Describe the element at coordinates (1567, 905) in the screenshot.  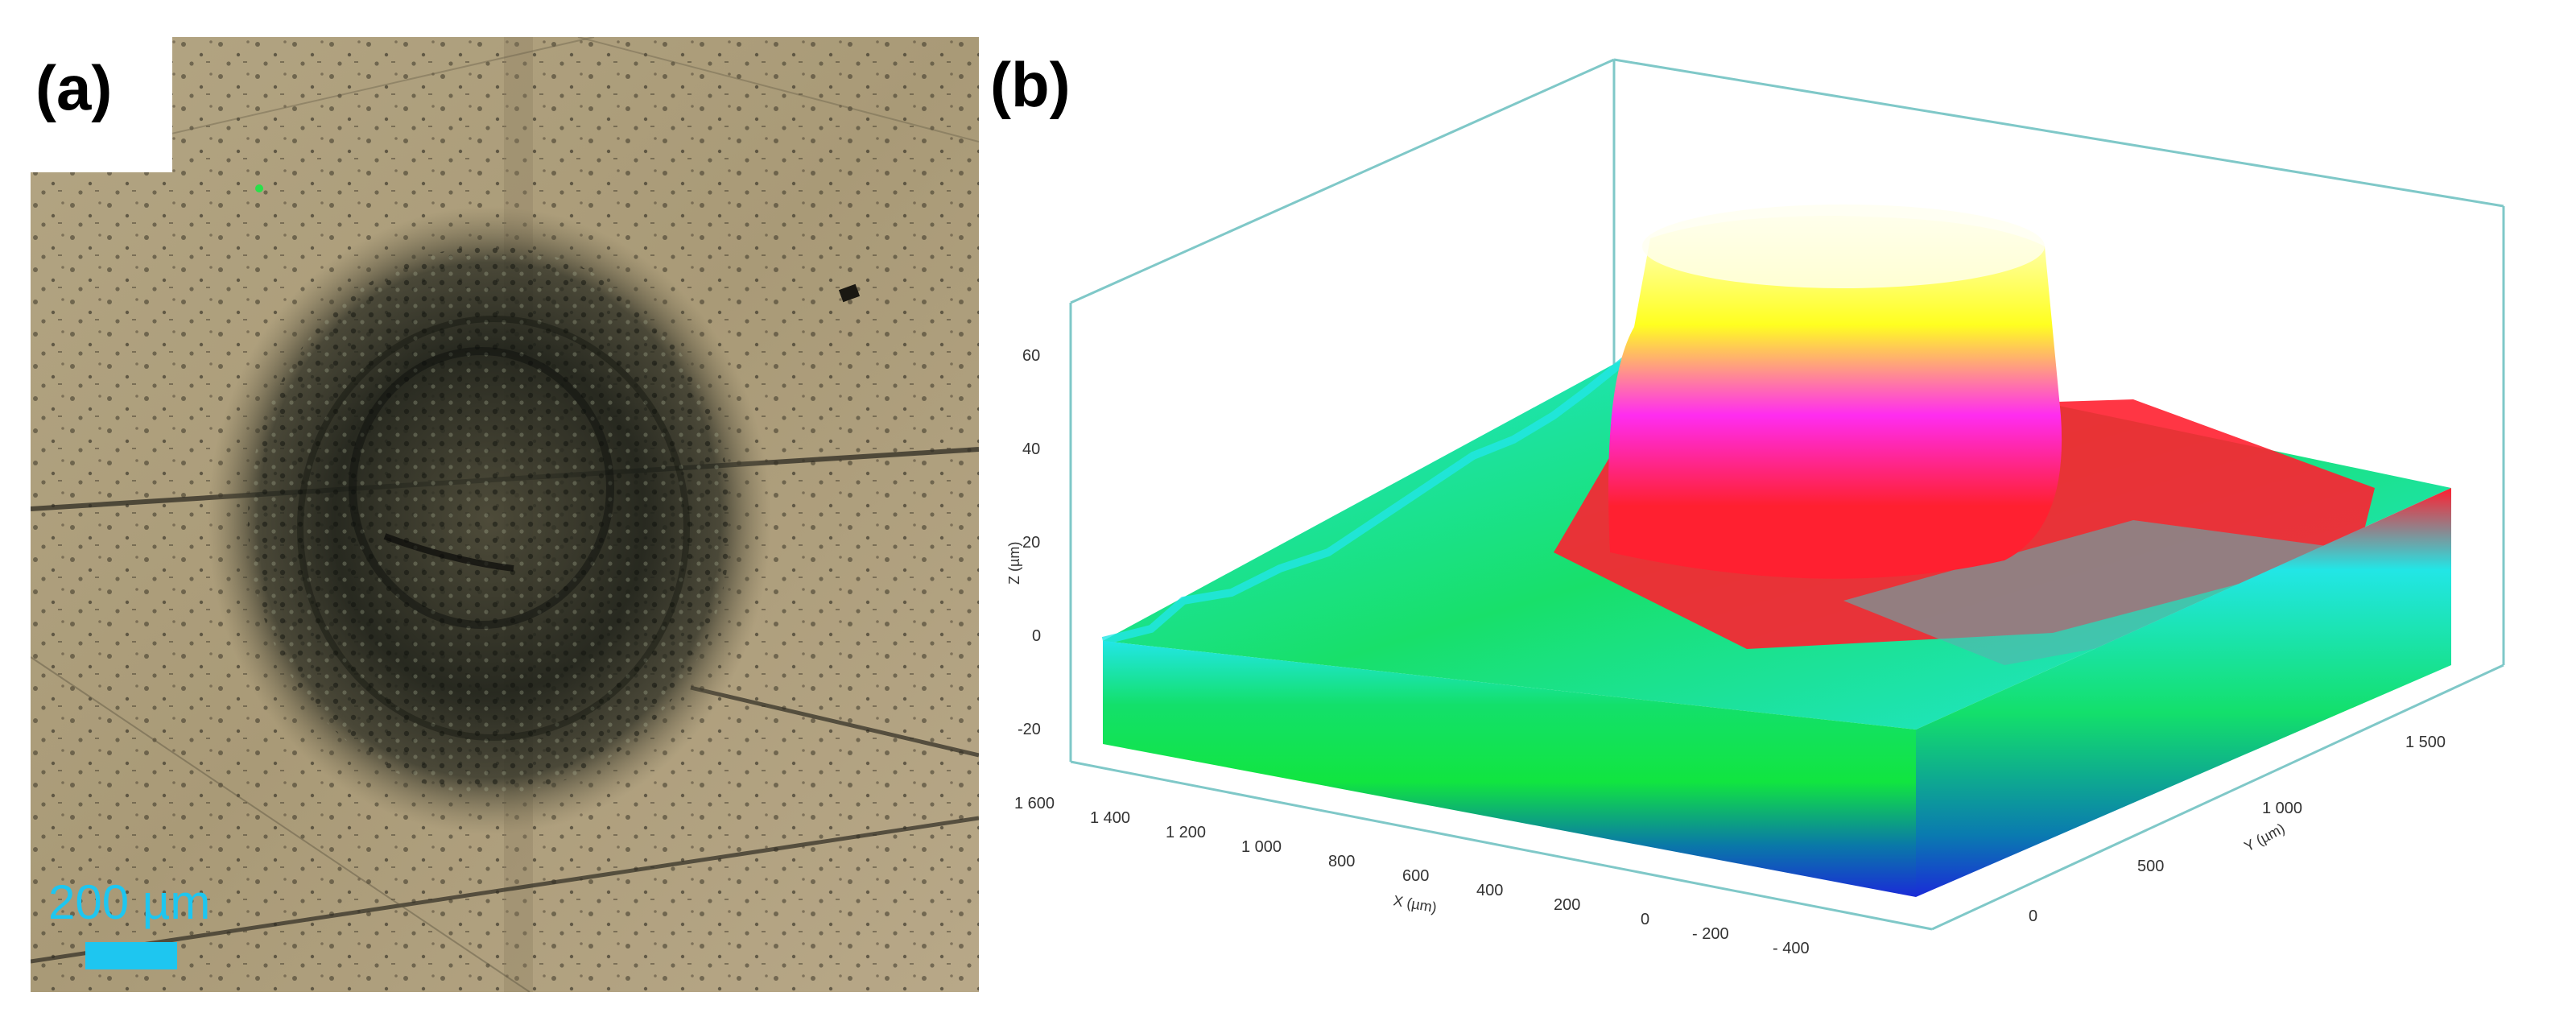
I see `x-tick: 200` at that location.